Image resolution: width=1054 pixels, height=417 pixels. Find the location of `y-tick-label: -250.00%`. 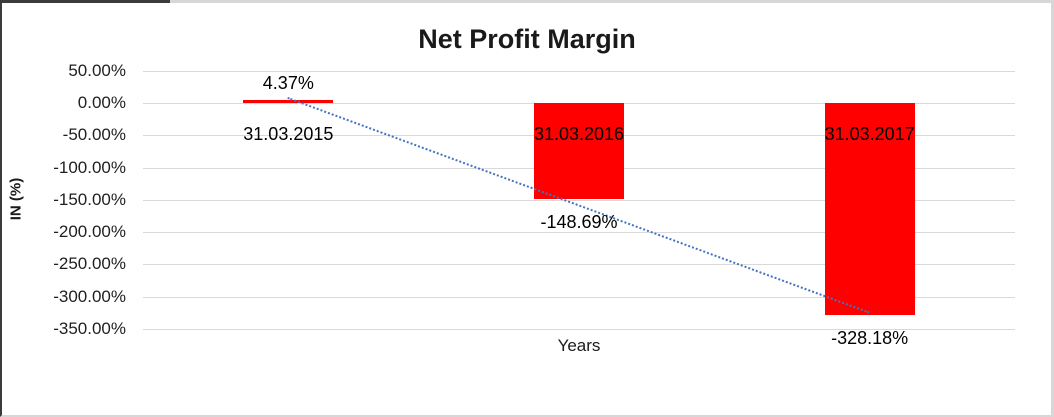

y-tick-label: -250.00% is located at coordinates (89, 264).